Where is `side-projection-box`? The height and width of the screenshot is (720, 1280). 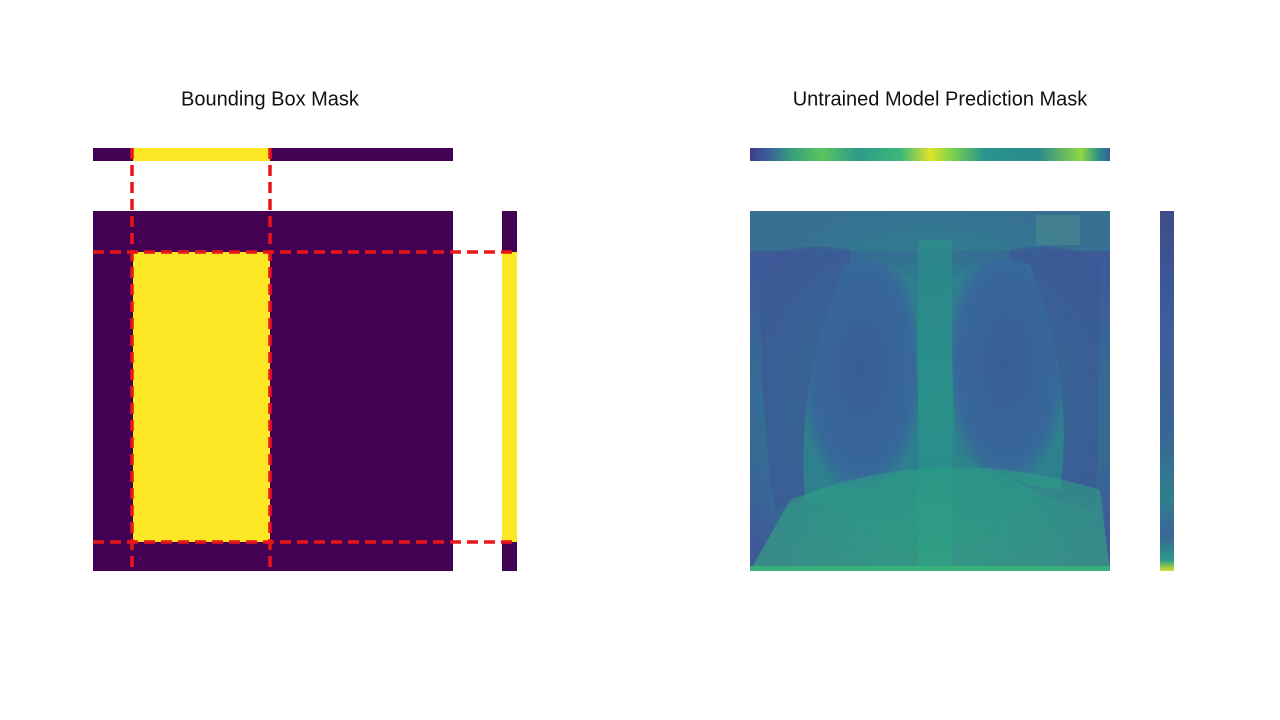 side-projection-box is located at coordinates (509, 397).